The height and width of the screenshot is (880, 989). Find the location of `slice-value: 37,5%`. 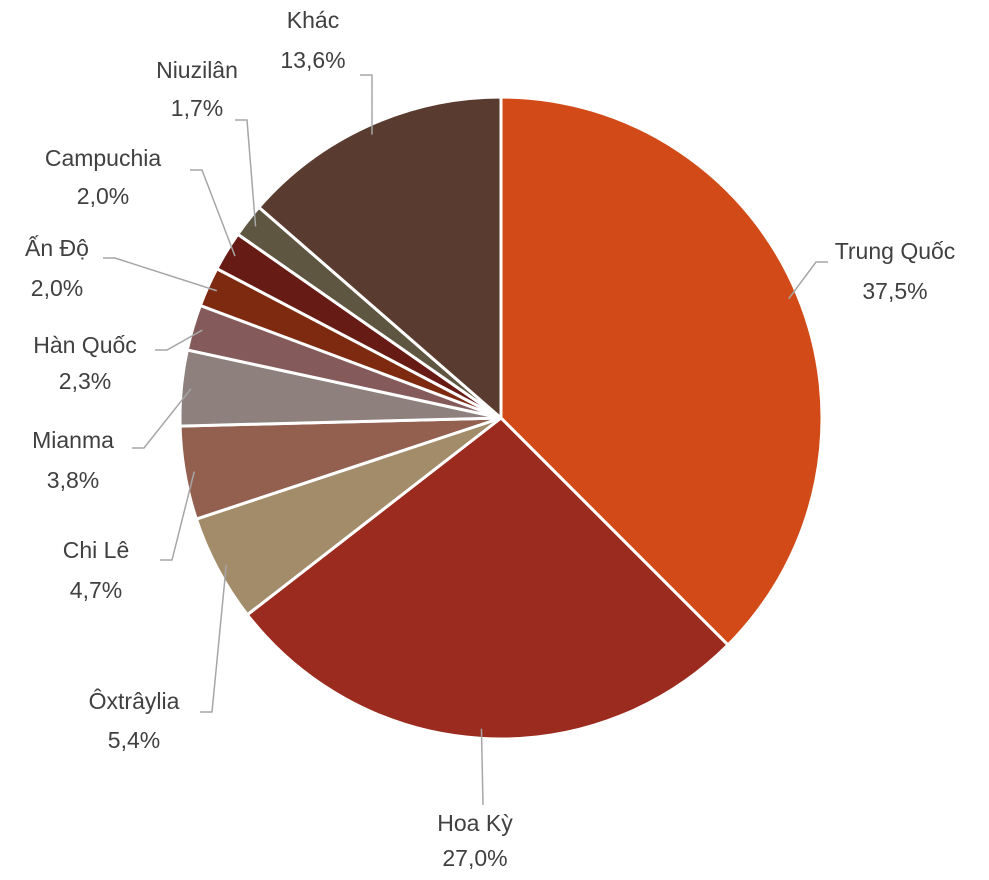

slice-value: 37,5% is located at coordinates (894, 291).